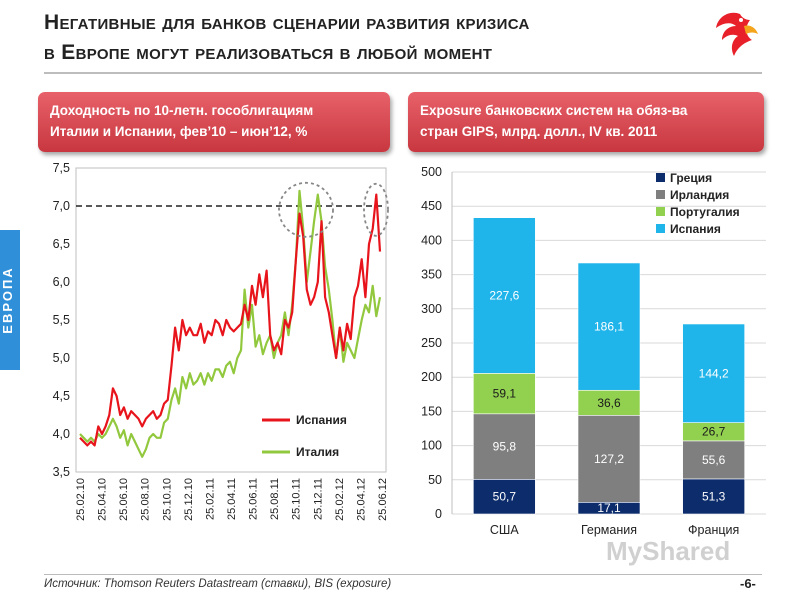 This screenshot has height=600, width=800. I want to click on phoenix-logo-icon, so click(737, 34).